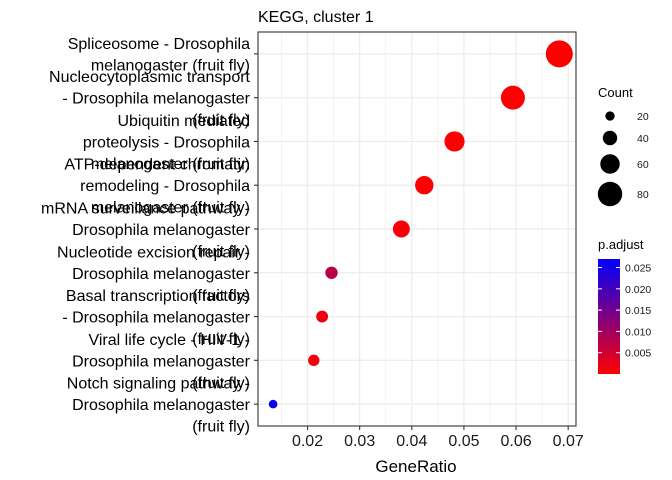  What do you see at coordinates (316, 17) in the screenshot?
I see `chart-title: KEGG, cluster 1` at bounding box center [316, 17].